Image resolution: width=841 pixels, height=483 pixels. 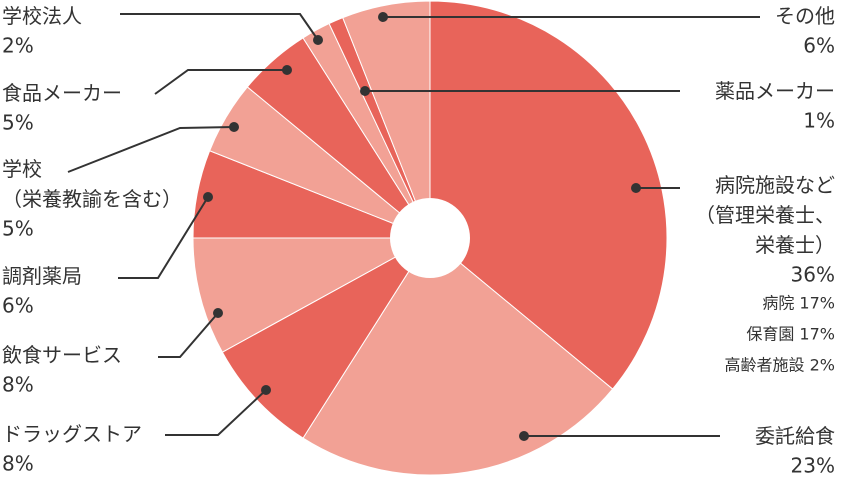 I want to click on category-label: 病院施設など（管理栄養士、栄養士）, so click(x=765, y=215).